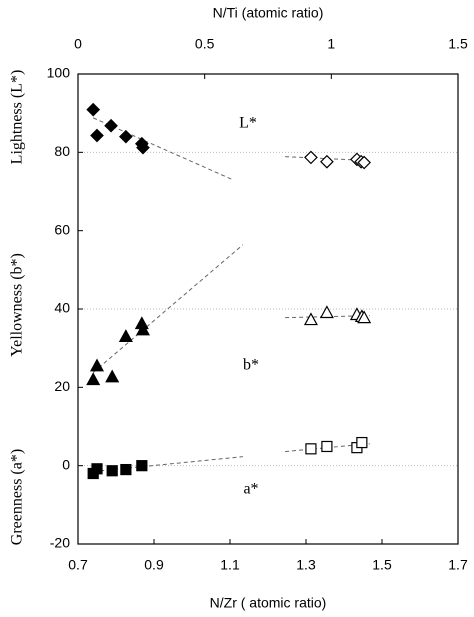 The width and height of the screenshot is (474, 617). What do you see at coordinates (60, 543) in the screenshot?
I see `y-tick-label: -20` at bounding box center [60, 543].